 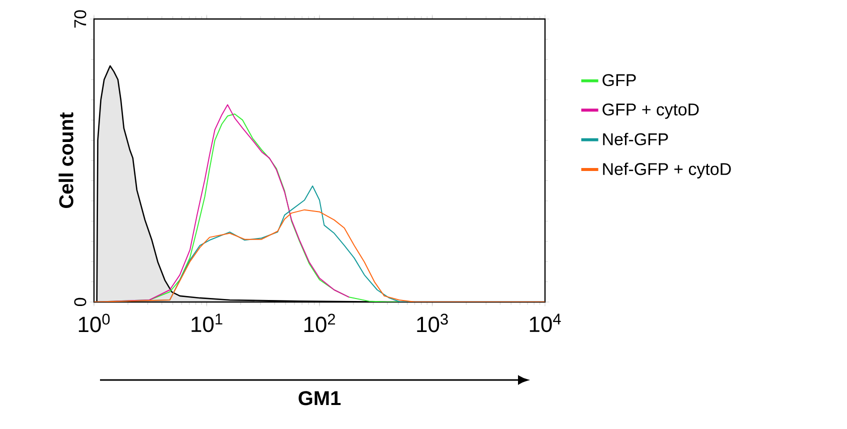 What do you see at coordinates (319, 398) in the screenshot?
I see `x-axis-title: GM1` at bounding box center [319, 398].